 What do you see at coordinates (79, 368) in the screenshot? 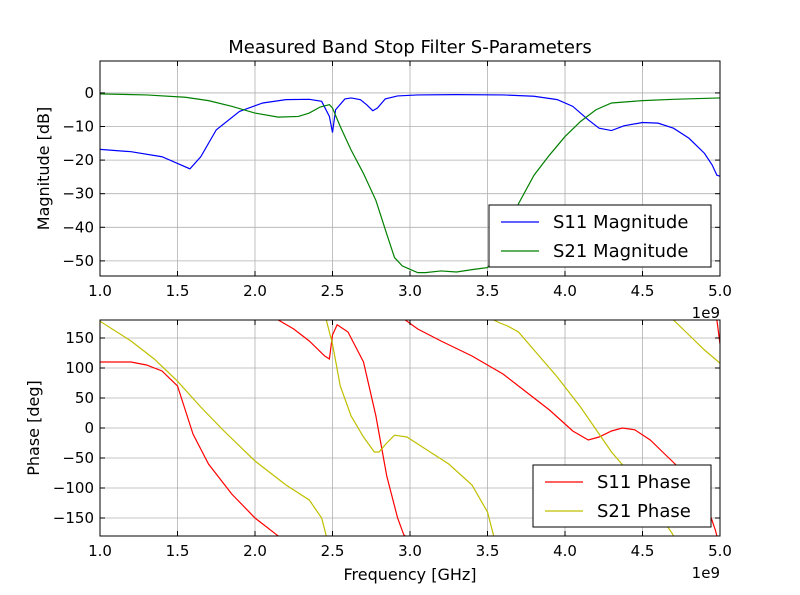
I see `y-tick-label: 100` at bounding box center [79, 368].